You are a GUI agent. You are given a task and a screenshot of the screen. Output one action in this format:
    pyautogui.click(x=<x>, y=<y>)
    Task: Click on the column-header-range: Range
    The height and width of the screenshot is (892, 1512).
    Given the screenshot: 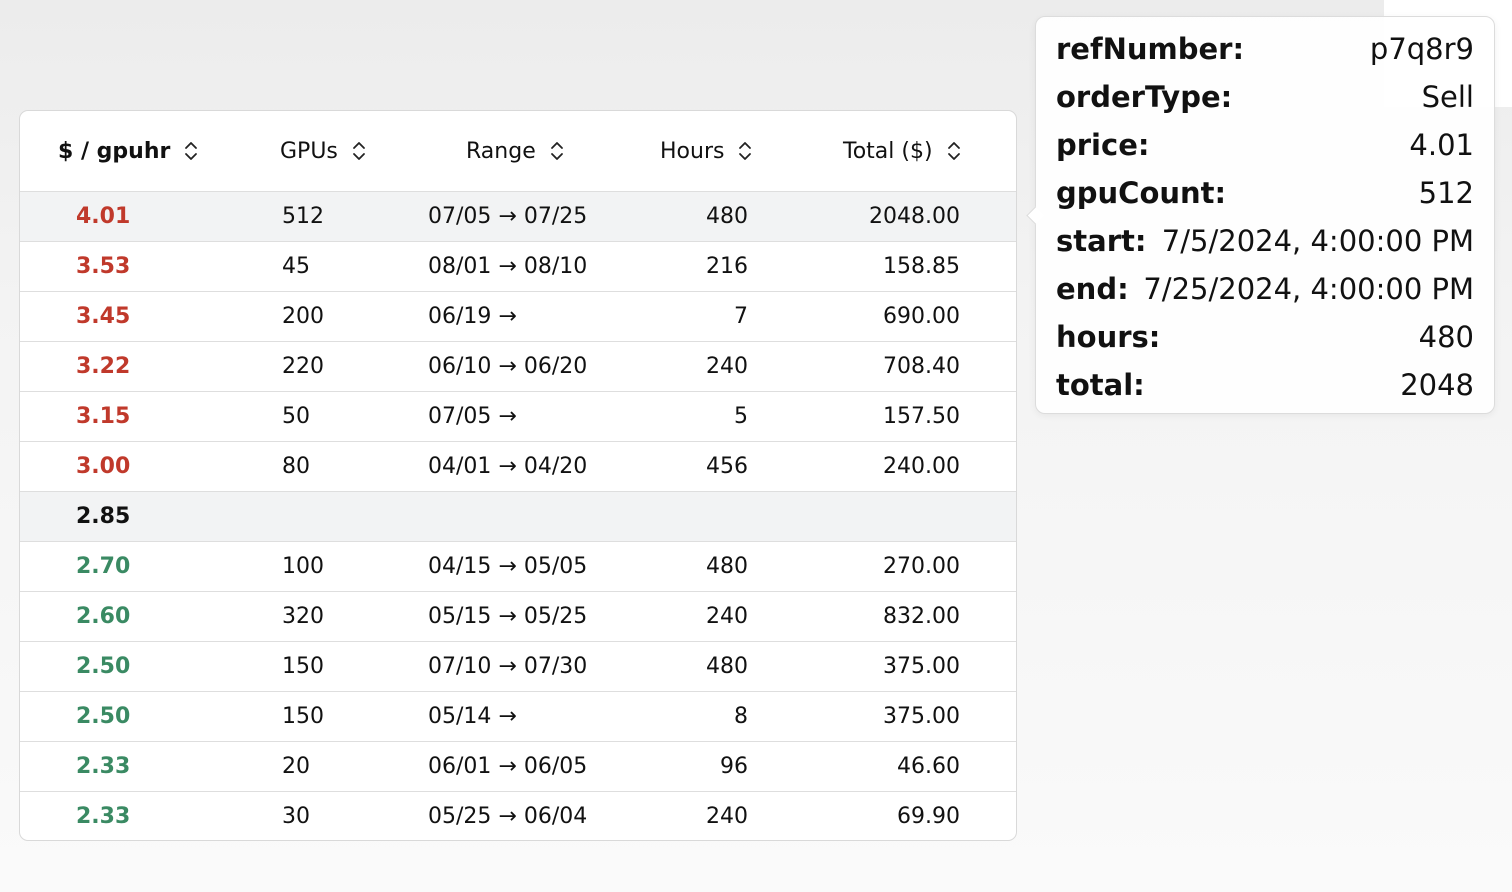 What is the action you would take?
    pyautogui.click(x=515, y=151)
    